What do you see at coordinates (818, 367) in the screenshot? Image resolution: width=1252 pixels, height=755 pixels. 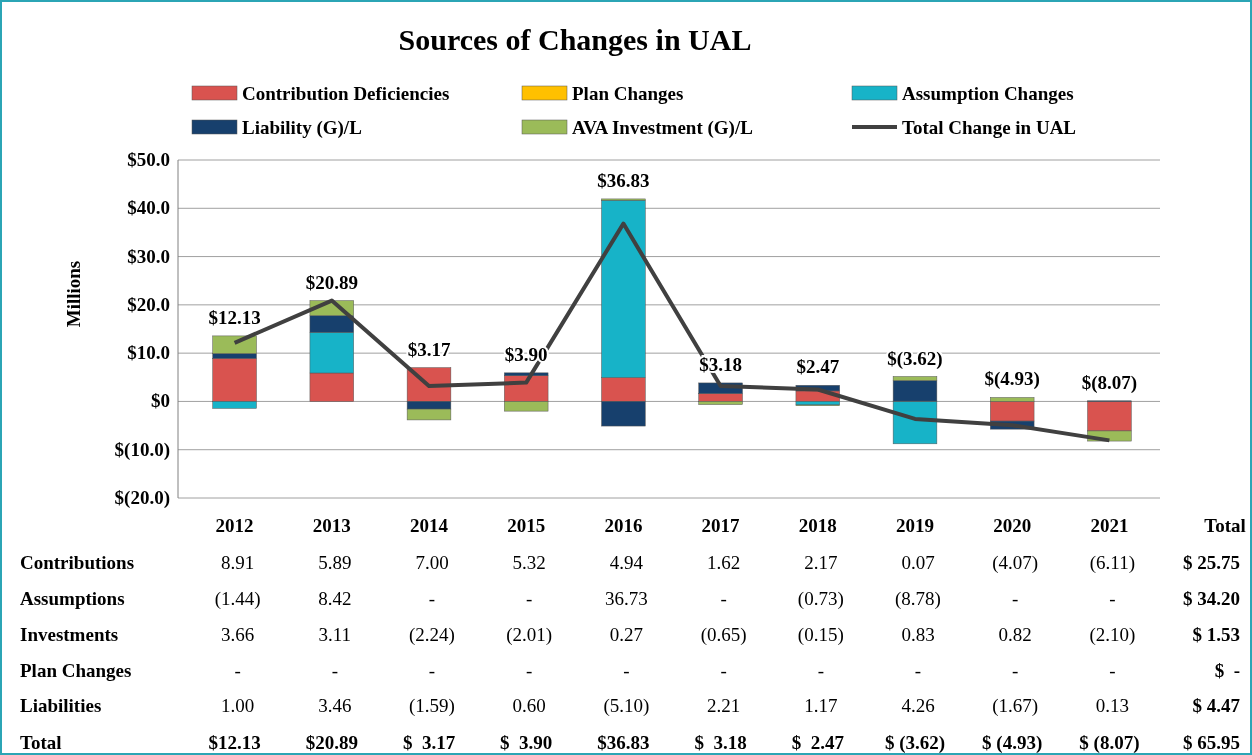 I see `data-label: $2.47` at bounding box center [818, 367].